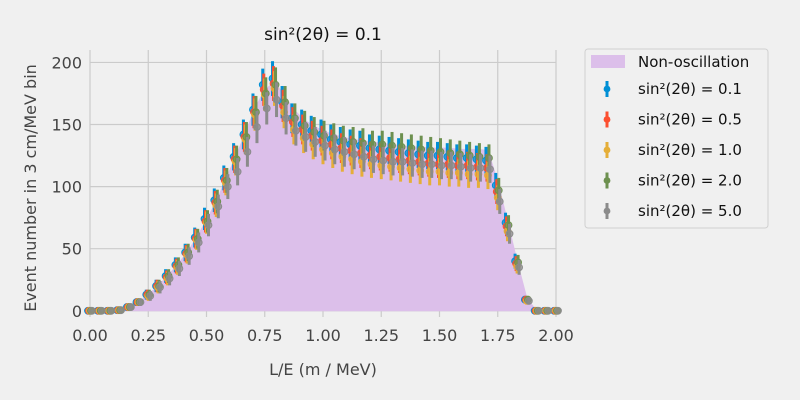 The width and height of the screenshot is (800, 400). I want to click on x-tick-label: 1.25, so click(381, 335).